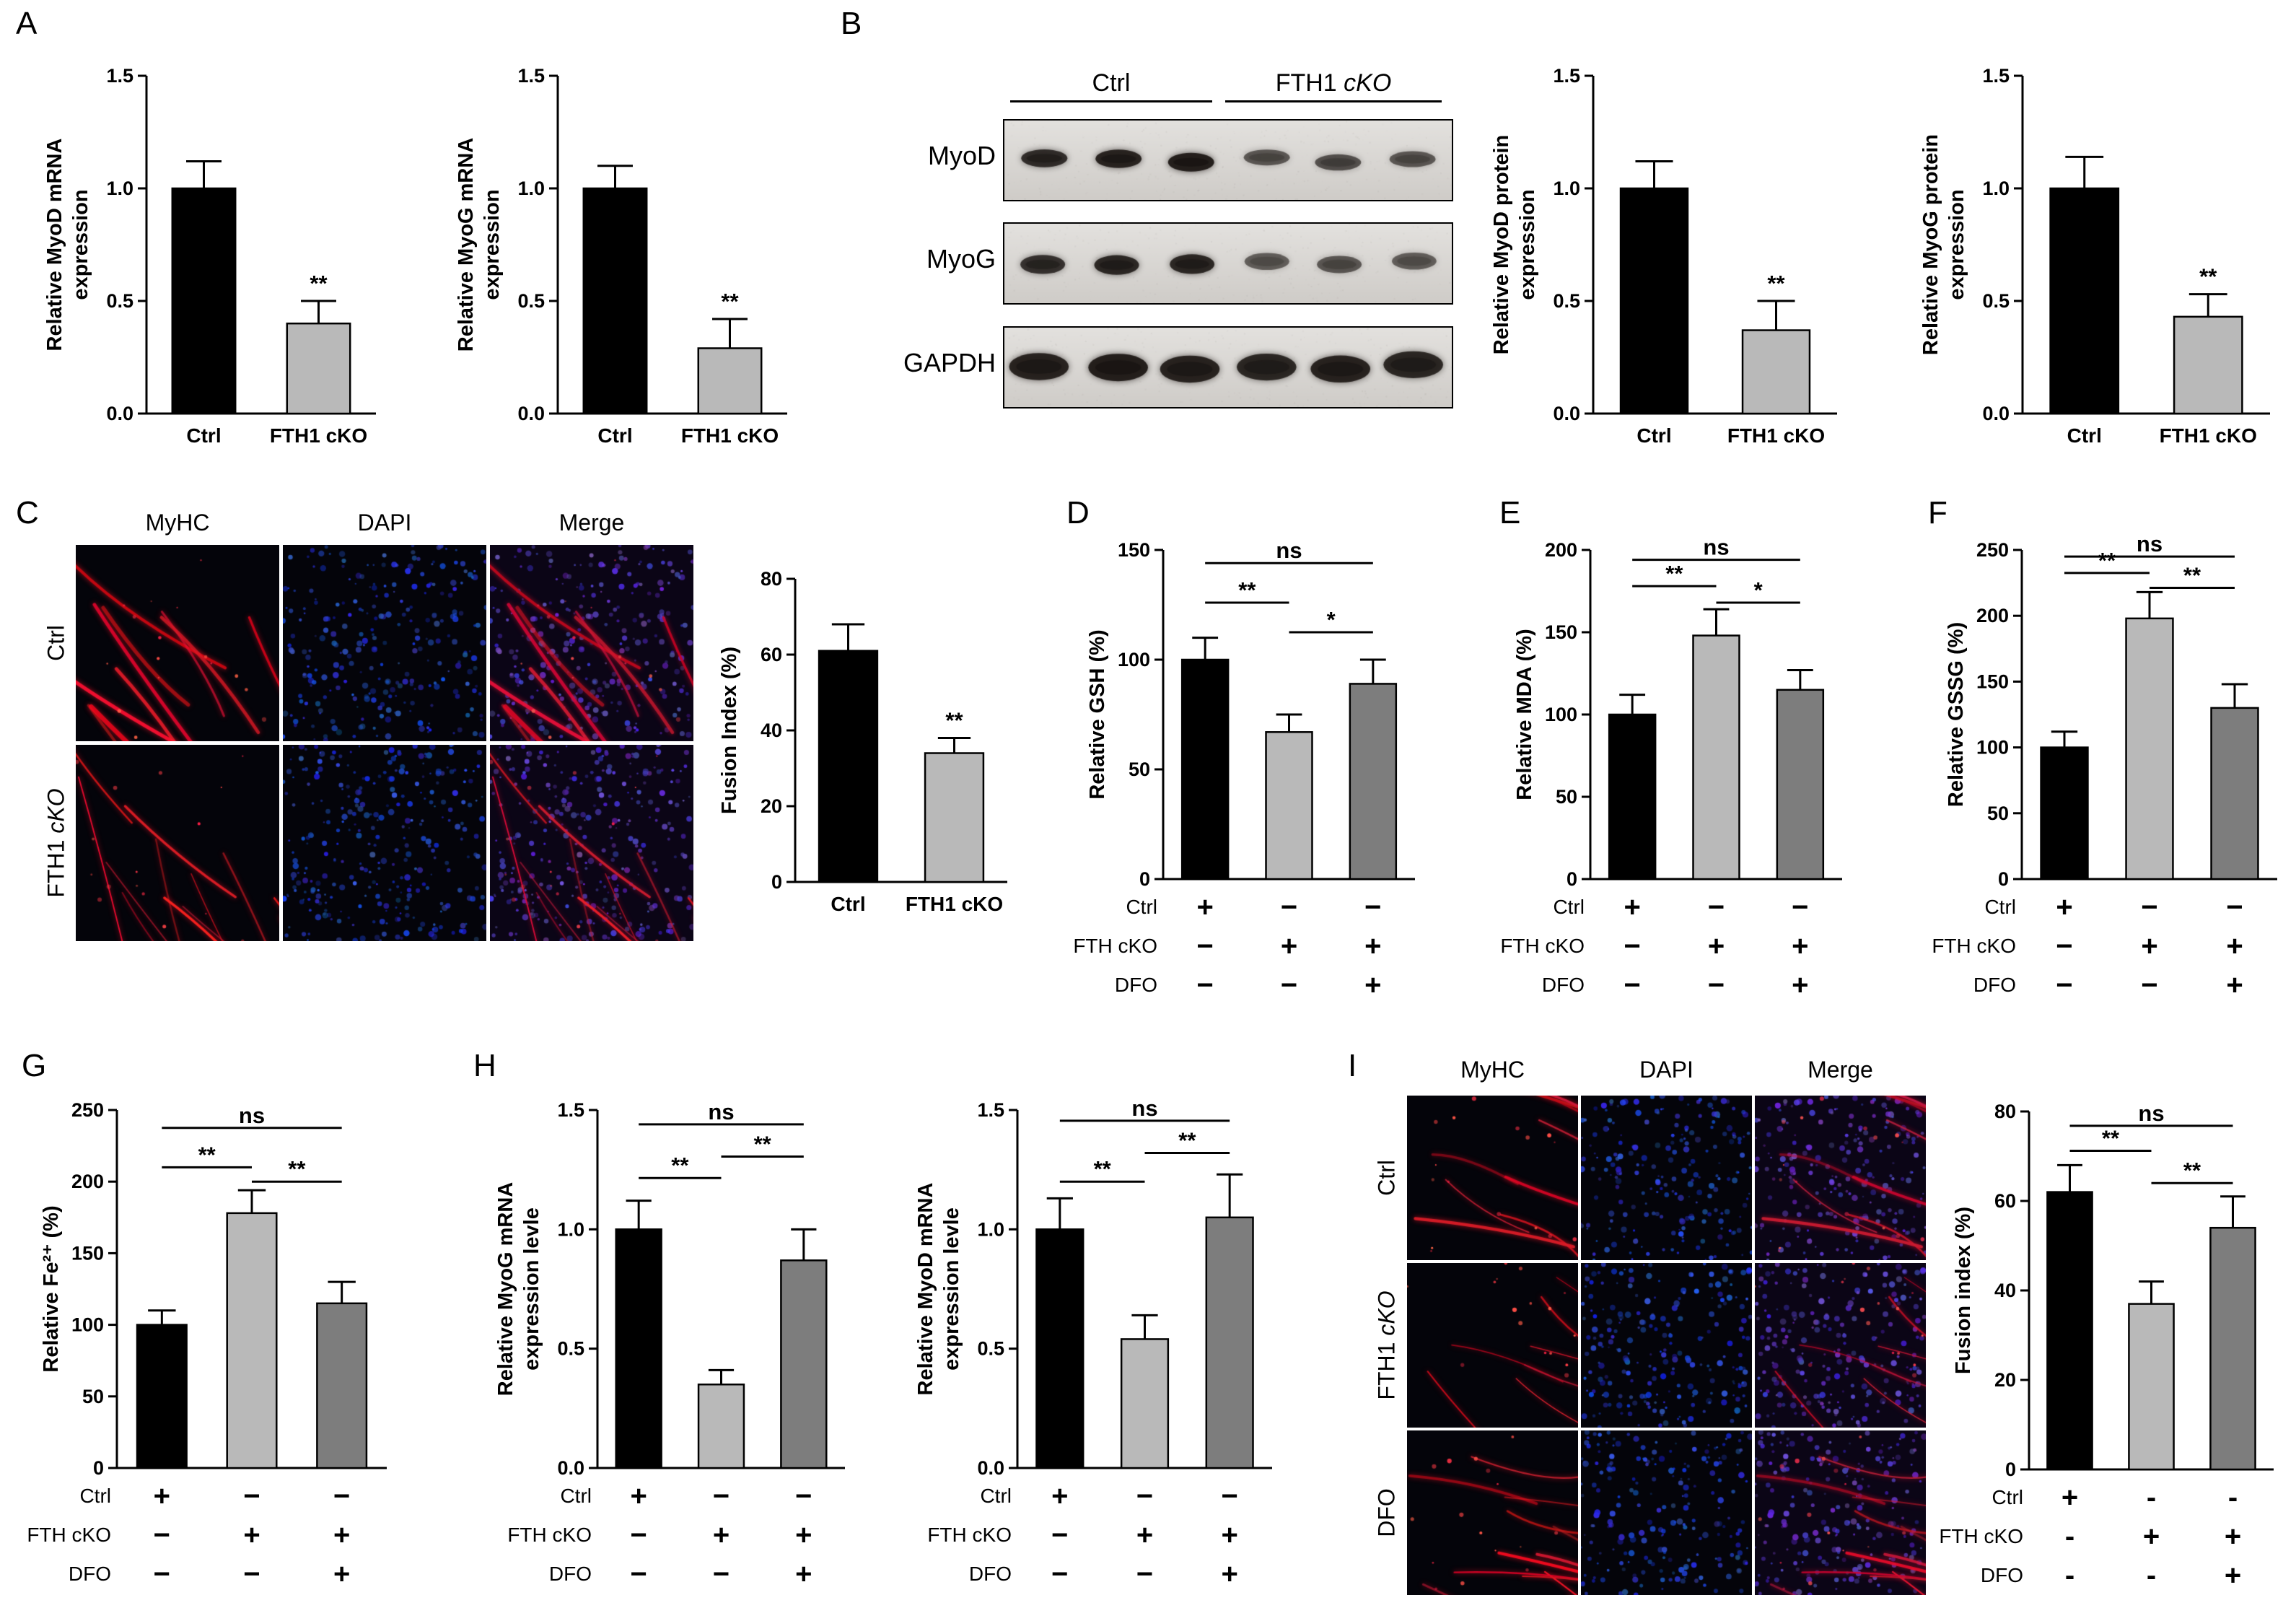  Describe the element at coordinates (34, 1065) in the screenshot. I see `panel-g-letter: G` at that location.